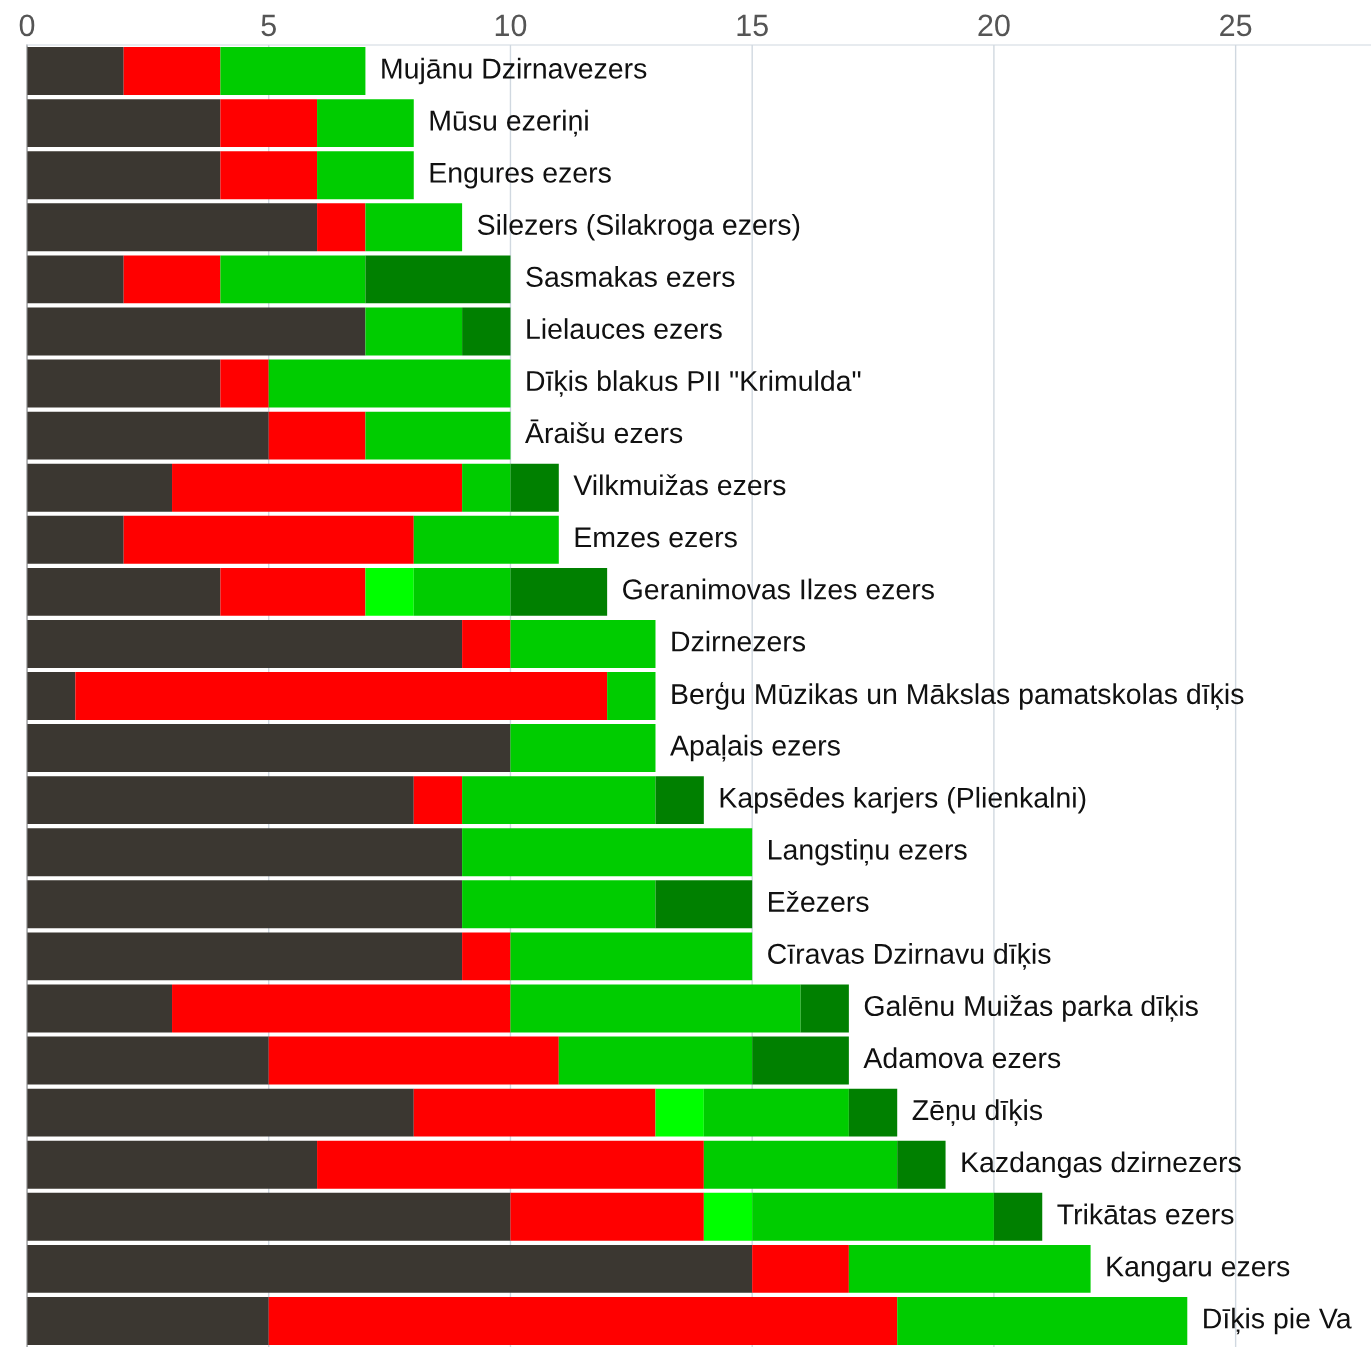 Image resolution: width=1371 pixels, height=1347 pixels. Describe the element at coordinates (630, 276) in the screenshot. I see `y-tick-label: Sasmakas ezers` at that location.